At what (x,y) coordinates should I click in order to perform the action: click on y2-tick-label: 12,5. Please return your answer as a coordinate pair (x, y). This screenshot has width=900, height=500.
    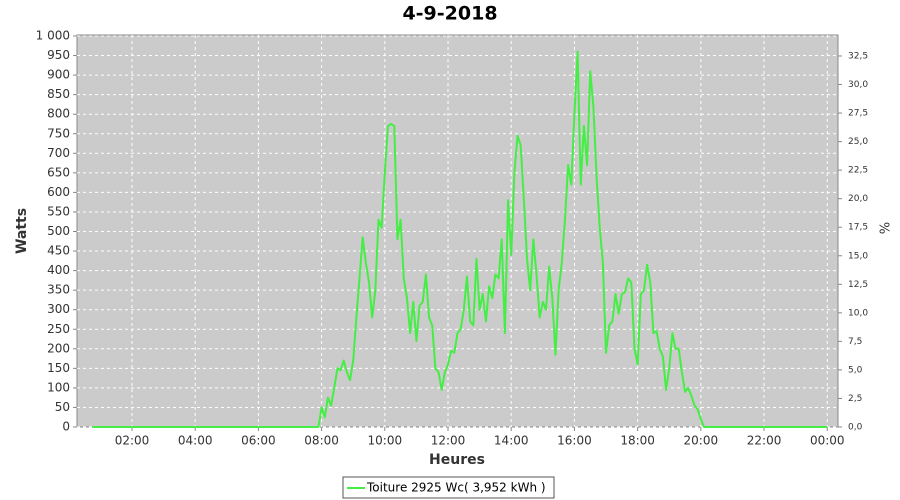
    Looking at the image, I should click on (858, 285).